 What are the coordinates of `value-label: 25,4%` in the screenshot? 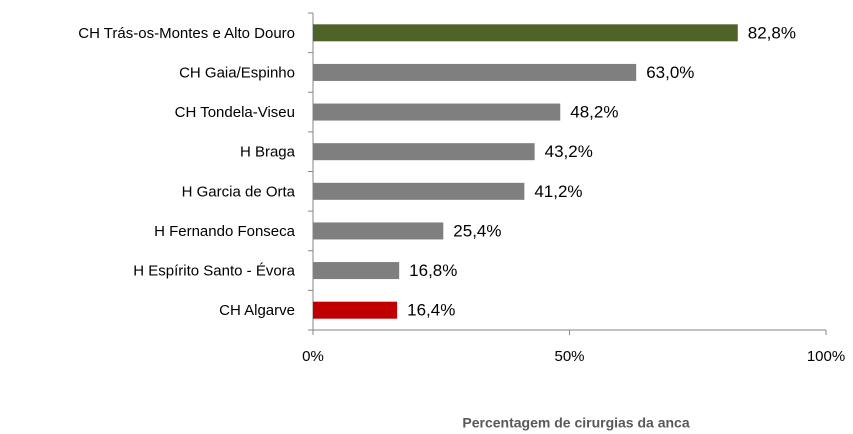 It's located at (477, 230).